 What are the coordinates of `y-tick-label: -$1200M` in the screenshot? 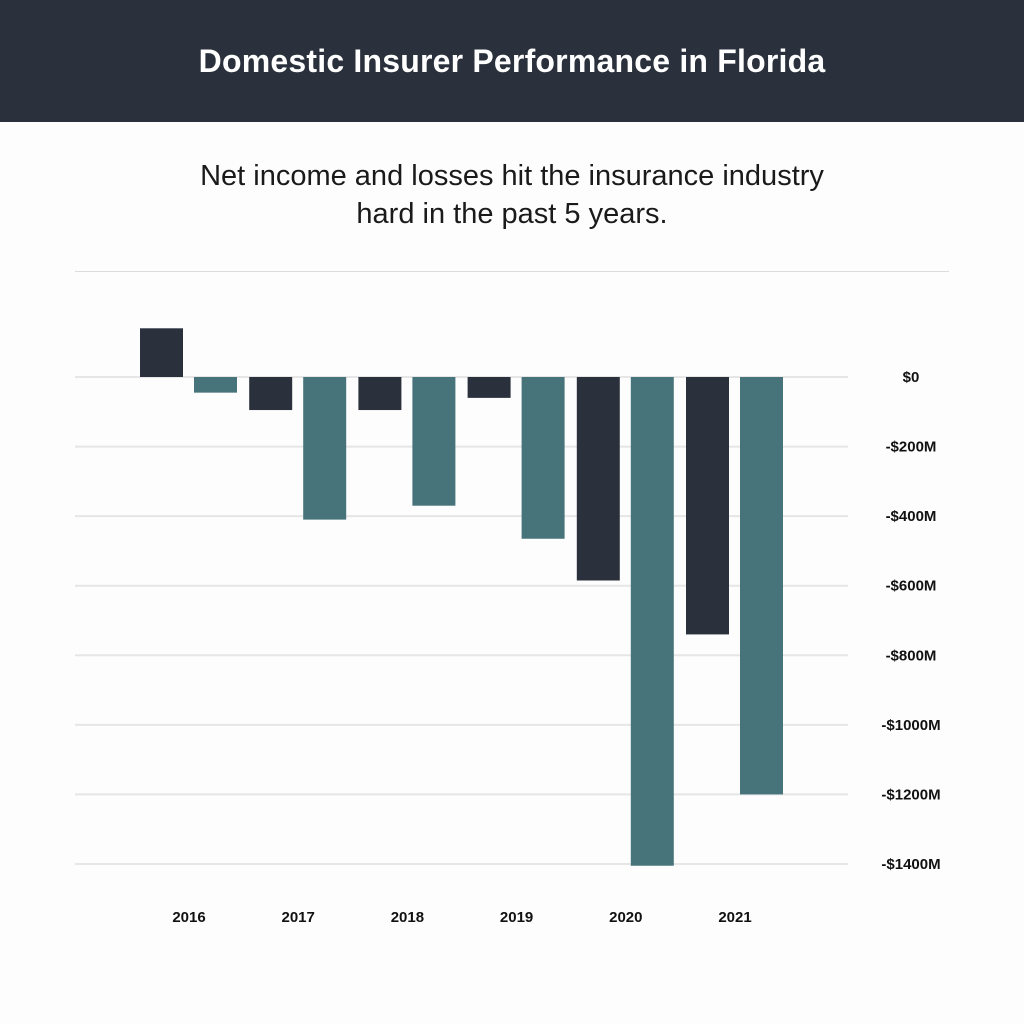 It's located at (910, 794).